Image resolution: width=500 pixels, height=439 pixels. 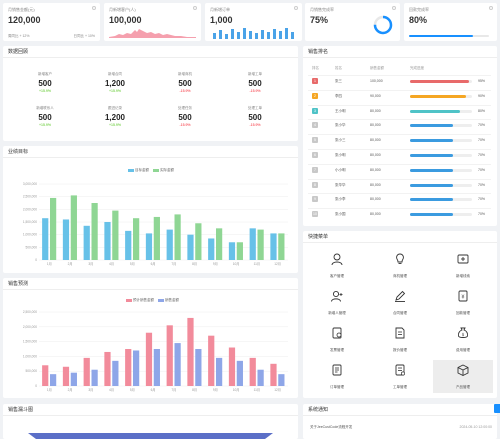 I want to click on overview-item: 新增合同 1,200 +15.9%, so click(x=115, y=82).